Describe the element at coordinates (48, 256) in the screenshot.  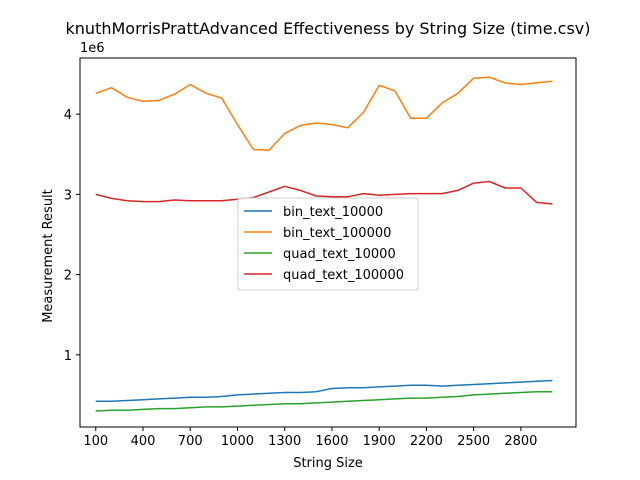
I see `y-axis-title: Measurement Result` at that location.